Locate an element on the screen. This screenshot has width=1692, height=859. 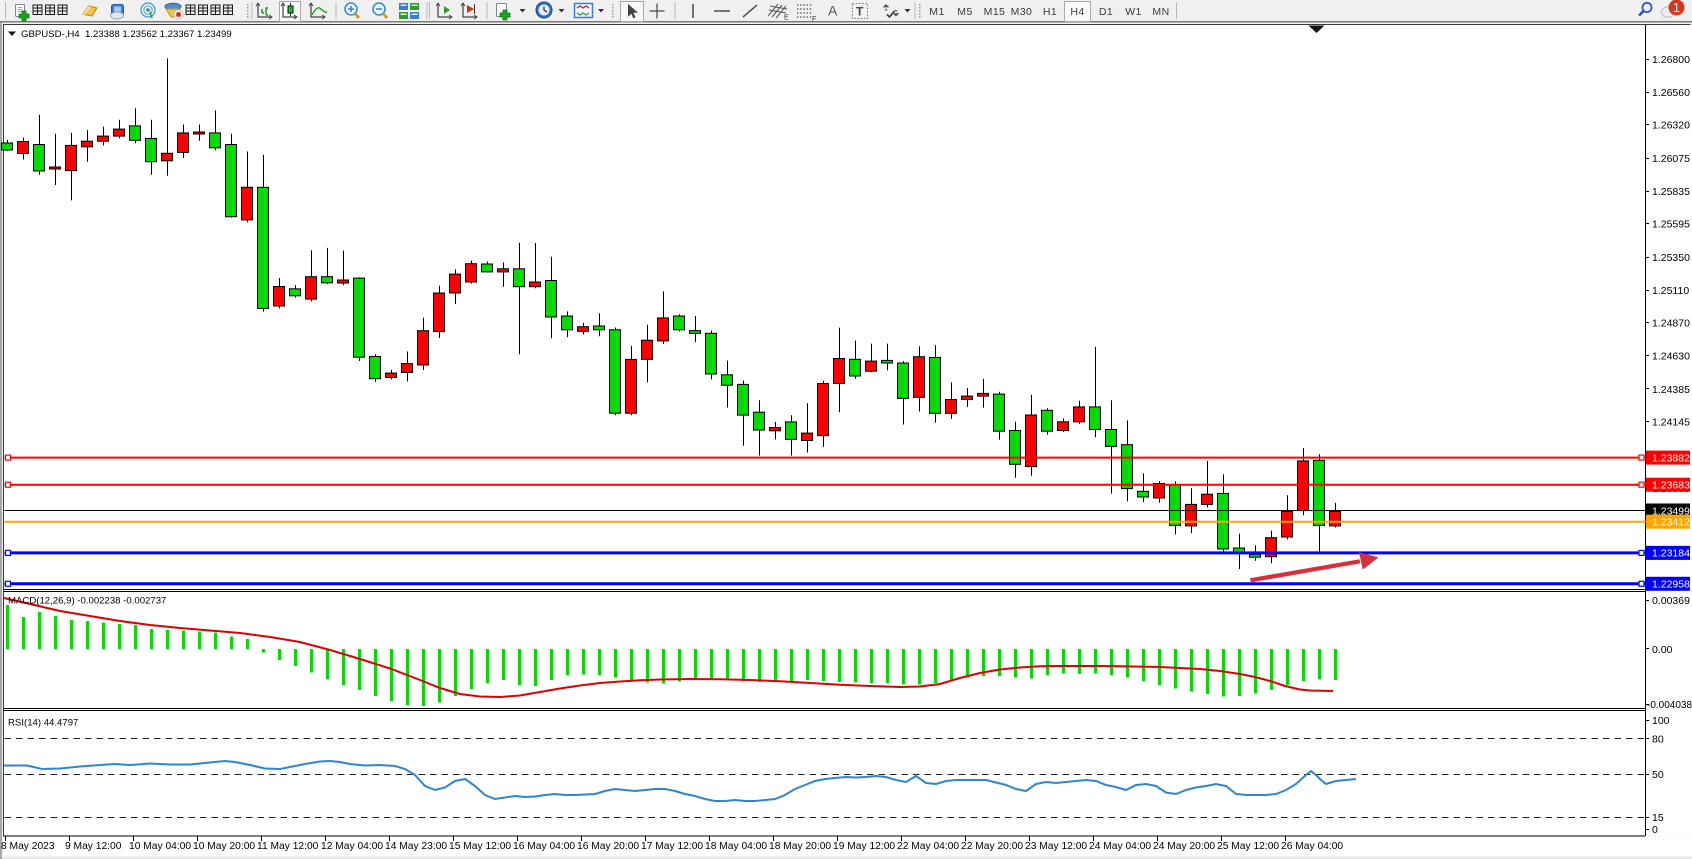
svg-text: 26 May 04:00 is located at coordinates (1312, 846).